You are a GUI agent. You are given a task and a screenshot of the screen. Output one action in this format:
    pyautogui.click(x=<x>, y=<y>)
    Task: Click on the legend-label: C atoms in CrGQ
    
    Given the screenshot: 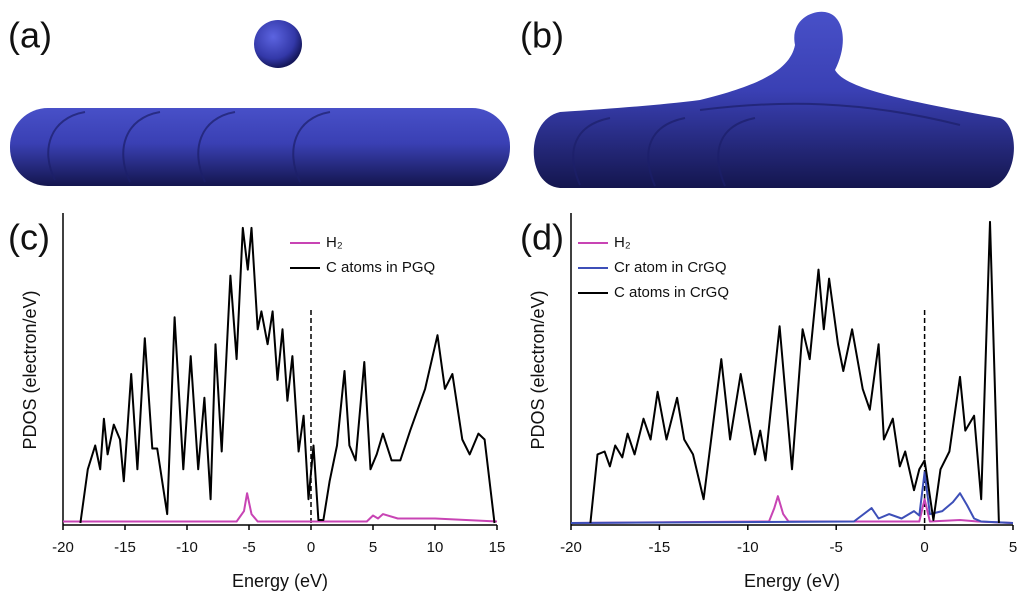 What is the action you would take?
    pyautogui.click(x=671, y=292)
    